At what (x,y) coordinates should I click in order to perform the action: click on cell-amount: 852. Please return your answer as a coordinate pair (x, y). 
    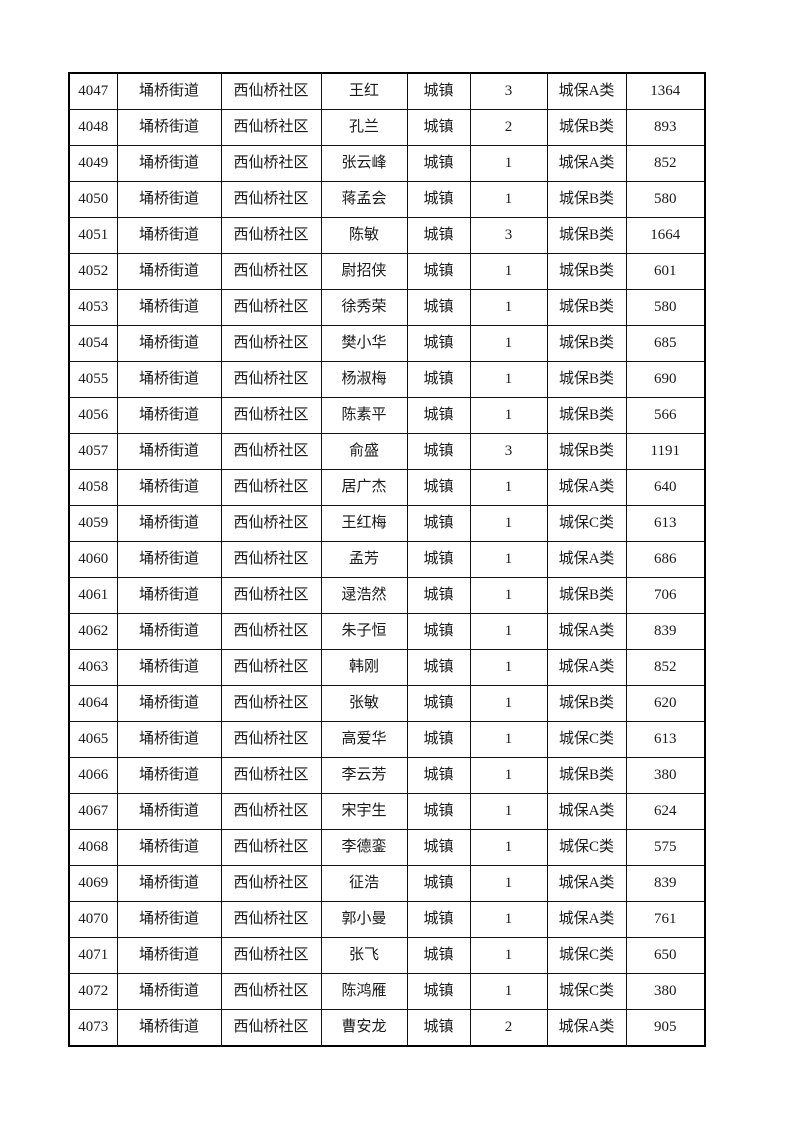
    Looking at the image, I should click on (665, 667).